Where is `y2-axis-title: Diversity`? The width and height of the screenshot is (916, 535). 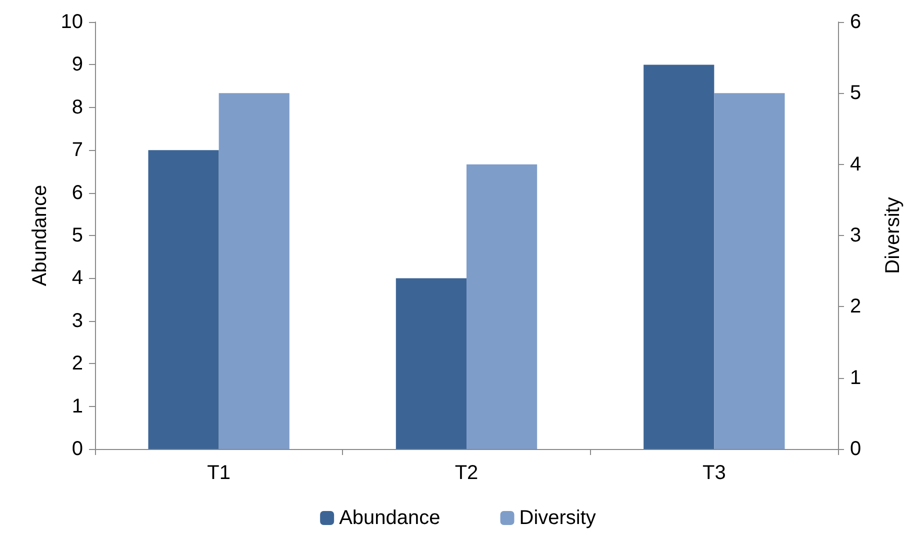 y2-axis-title: Diversity is located at coordinates (893, 235).